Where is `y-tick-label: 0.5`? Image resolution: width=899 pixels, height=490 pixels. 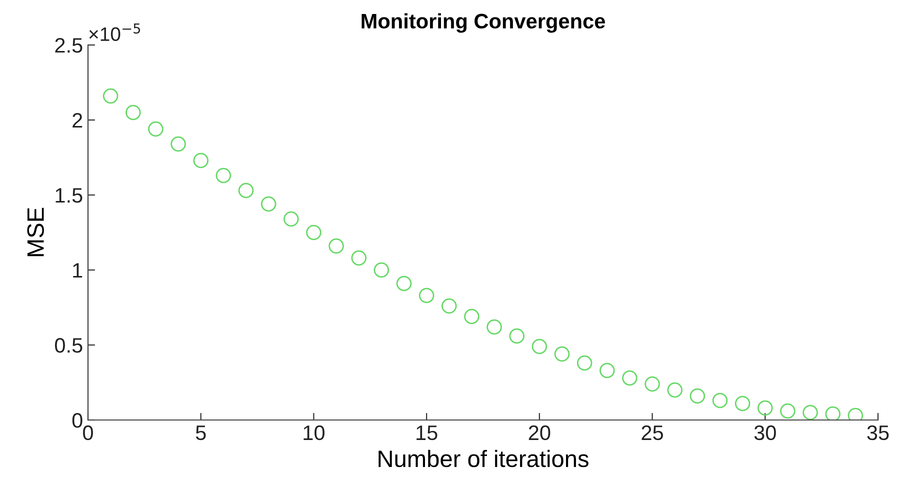 y-tick-label: 0.5 is located at coordinates (68, 345).